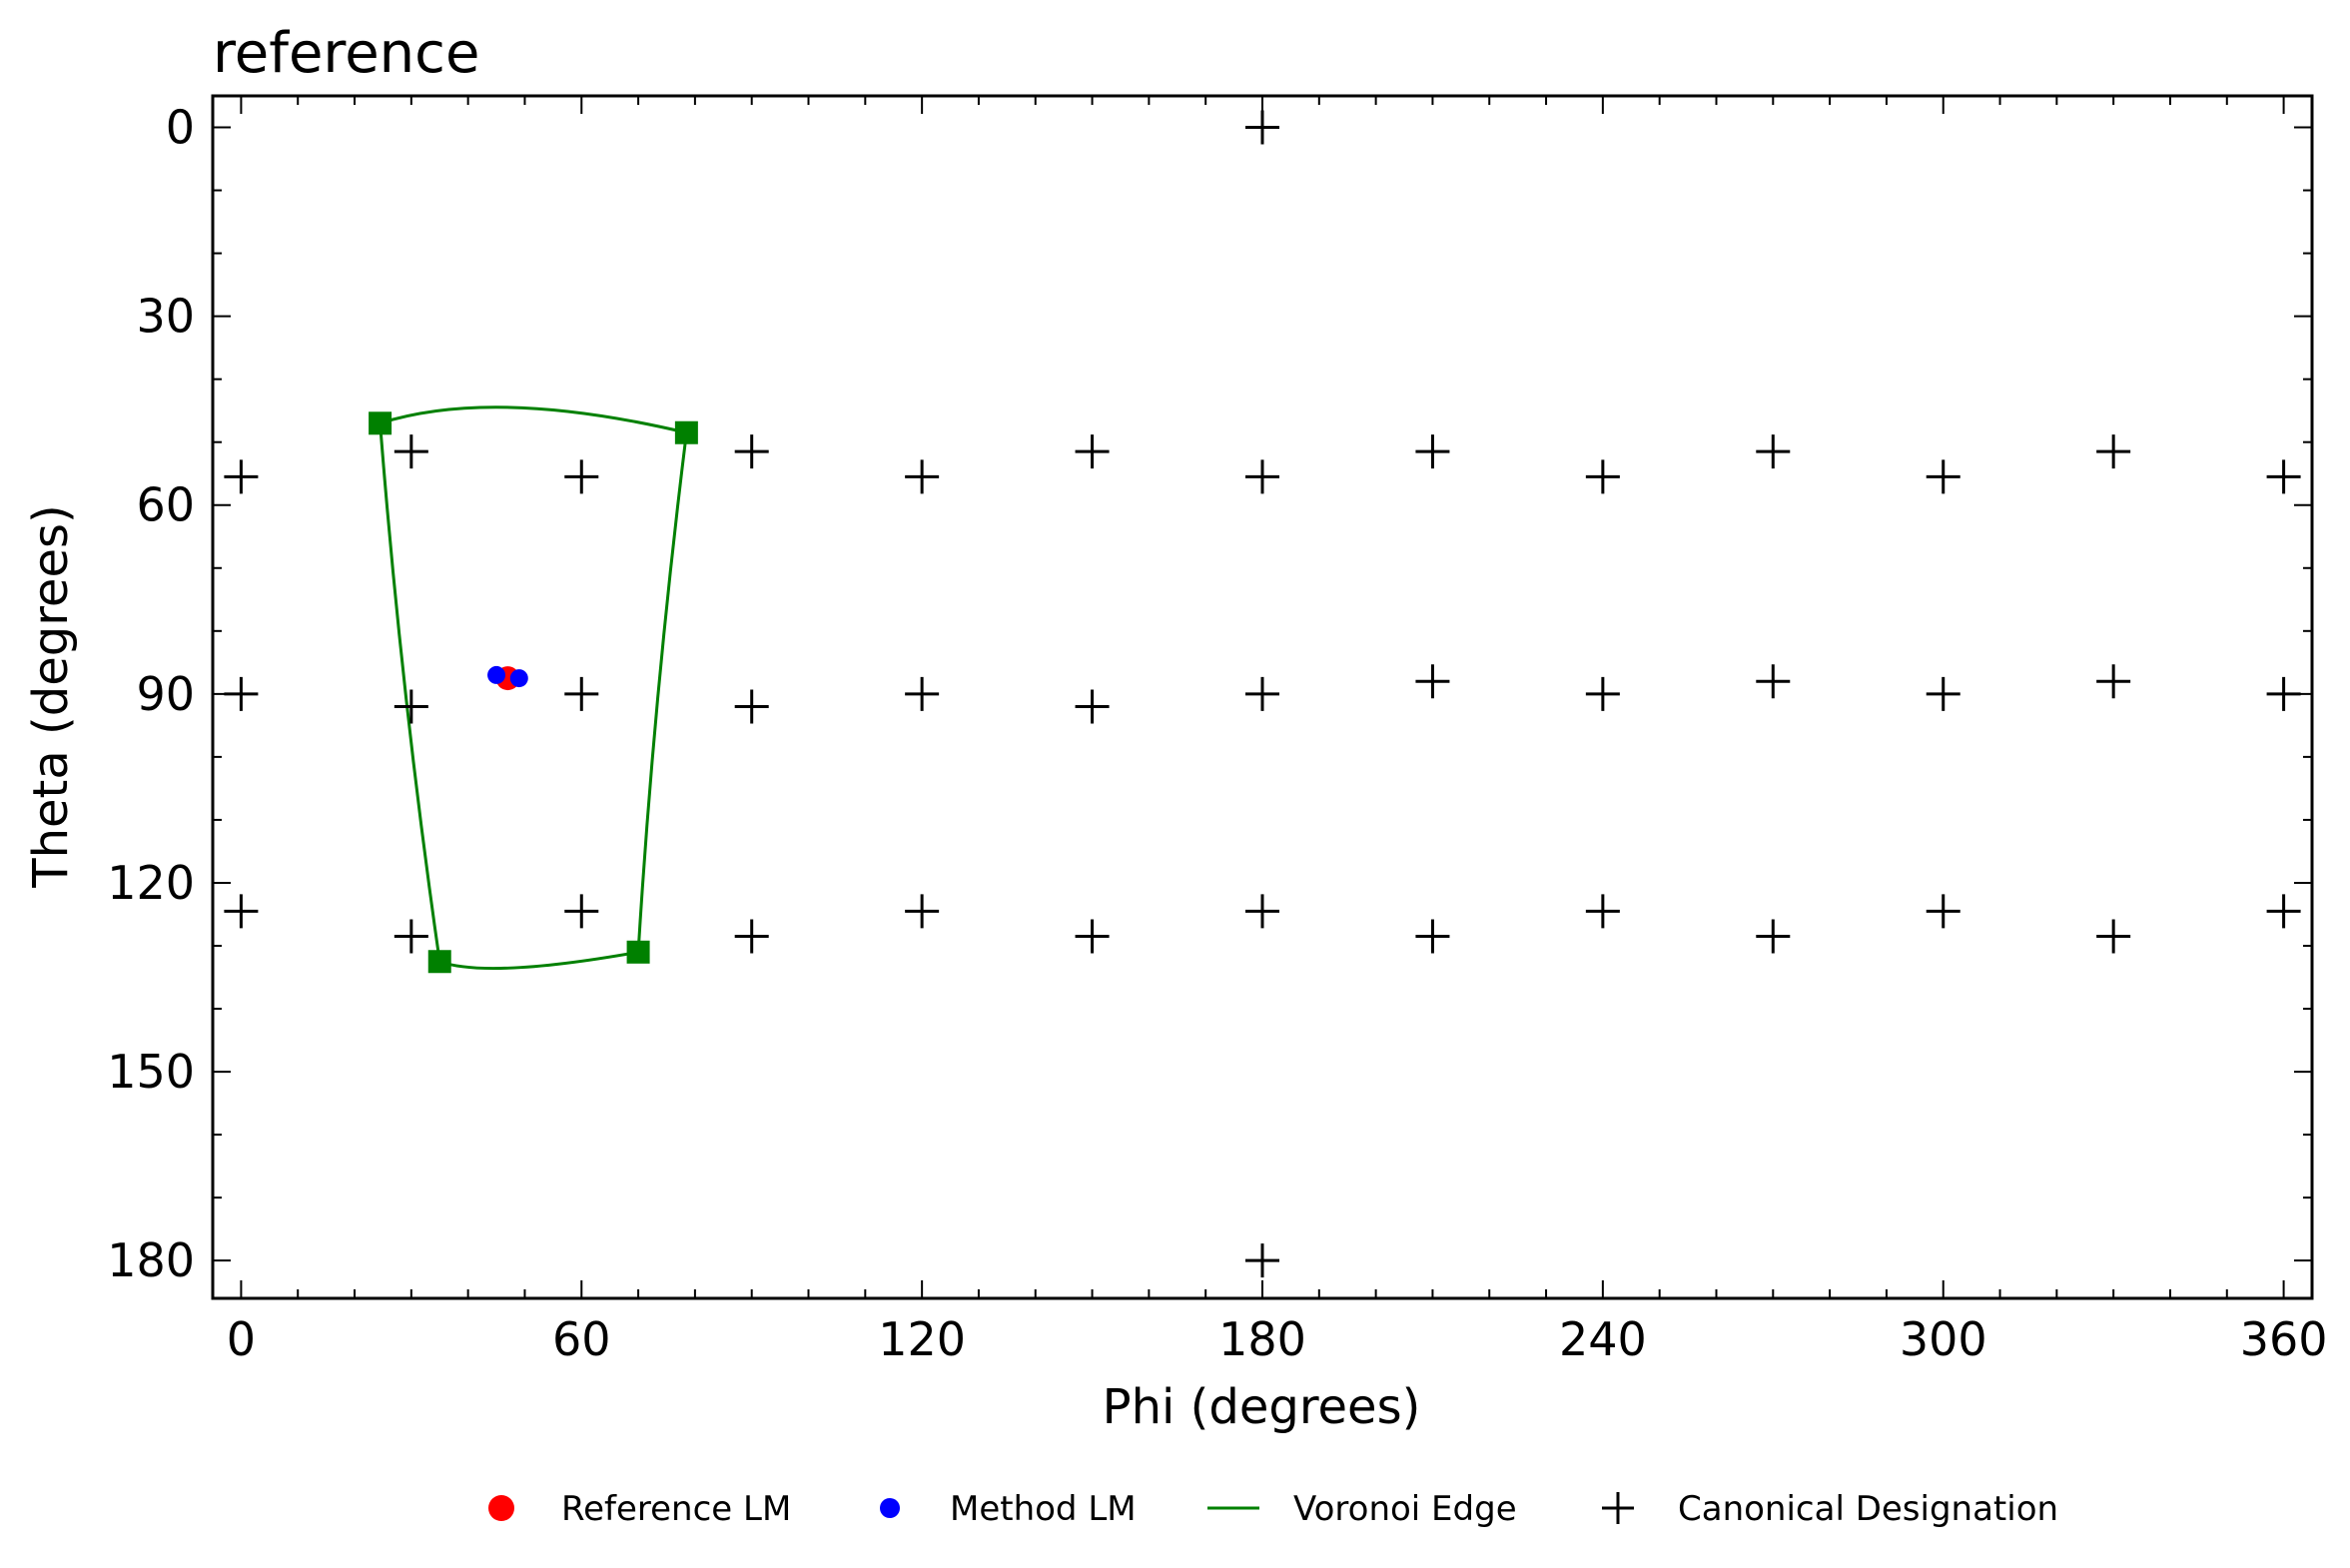 The width and height of the screenshot is (2350, 1568). Describe the element at coordinates (151, 1072) in the screenshot. I see `y-tick-label: 150` at that location.